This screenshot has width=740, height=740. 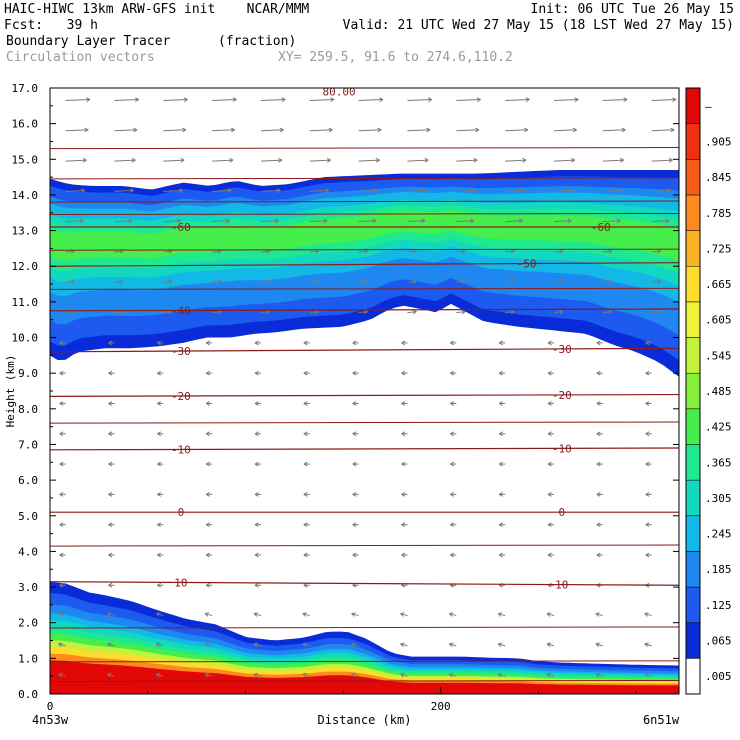 I want to click on vector-label: Circulation vectors, so click(x=80, y=57).